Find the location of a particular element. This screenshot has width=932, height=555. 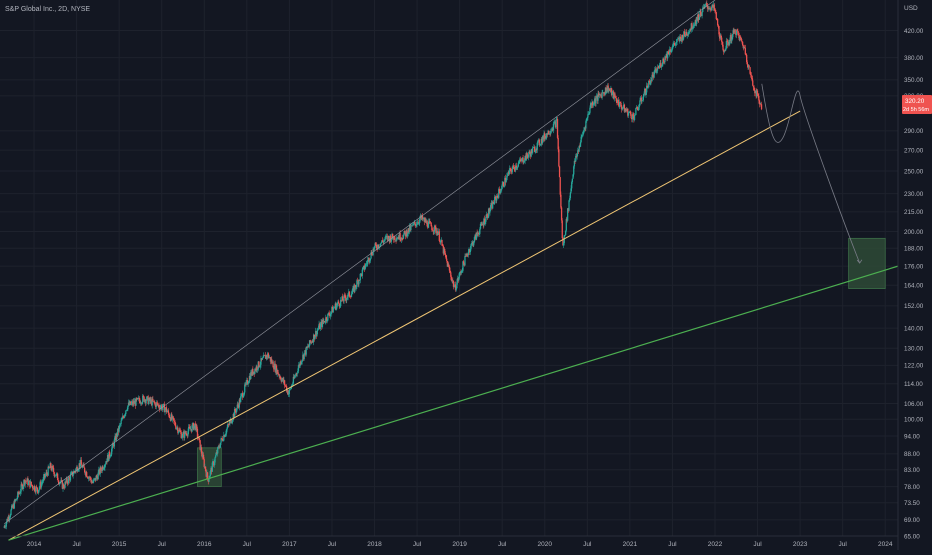

time-tick-label: 2018 is located at coordinates (374, 544).